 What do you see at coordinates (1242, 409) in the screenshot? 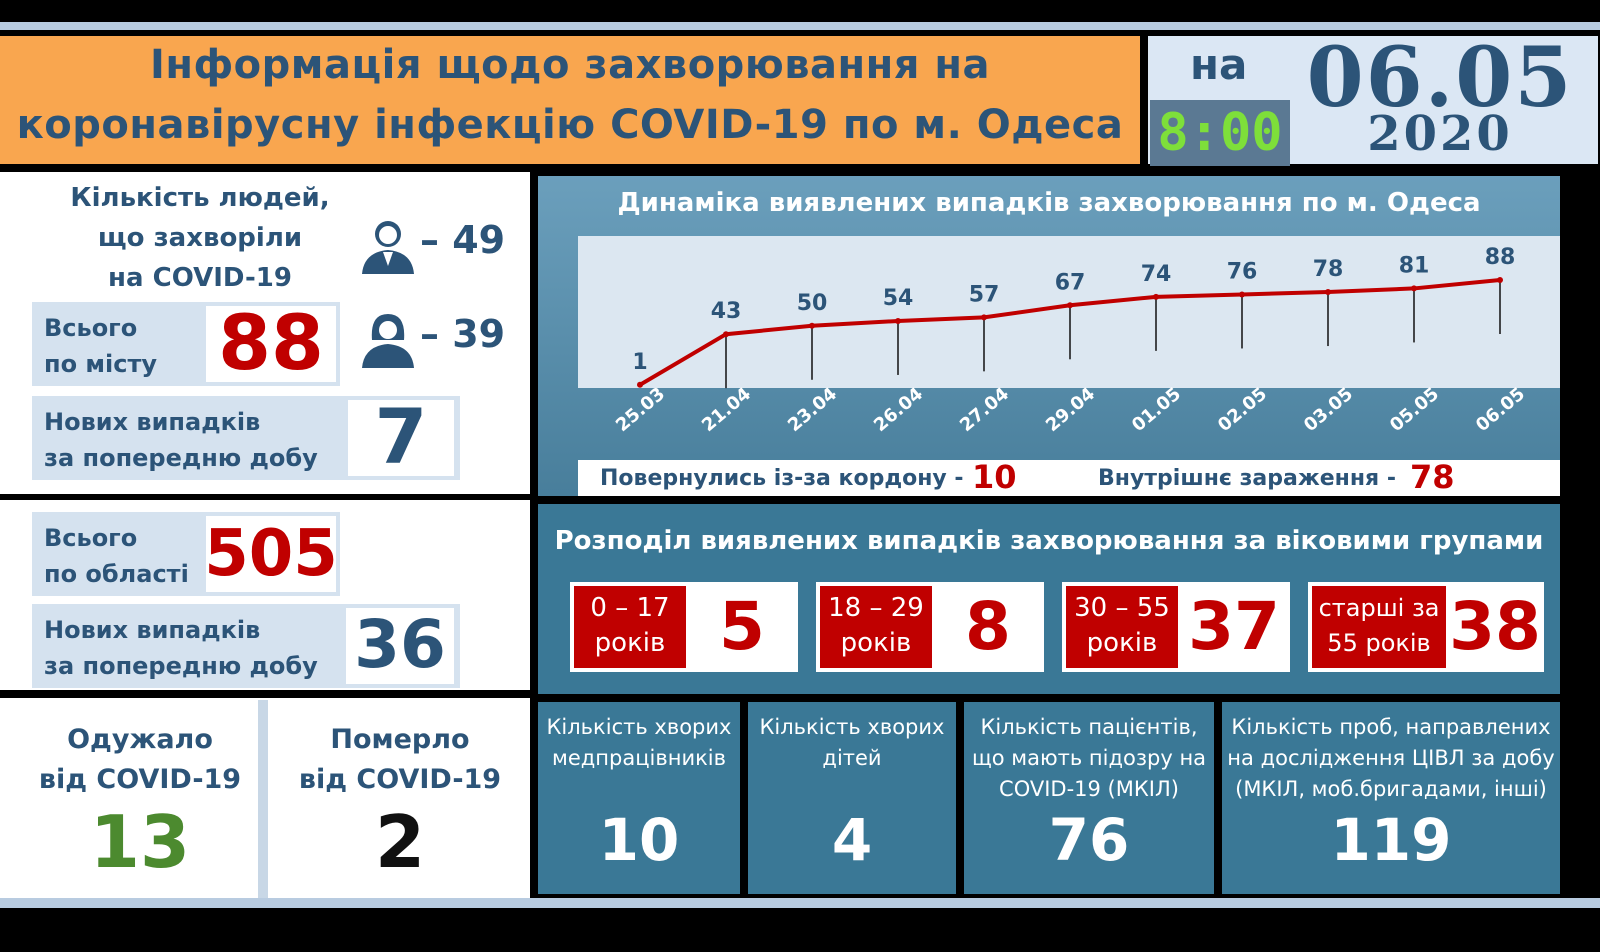
I see `x-tick-label-7: 02.05` at bounding box center [1242, 409].